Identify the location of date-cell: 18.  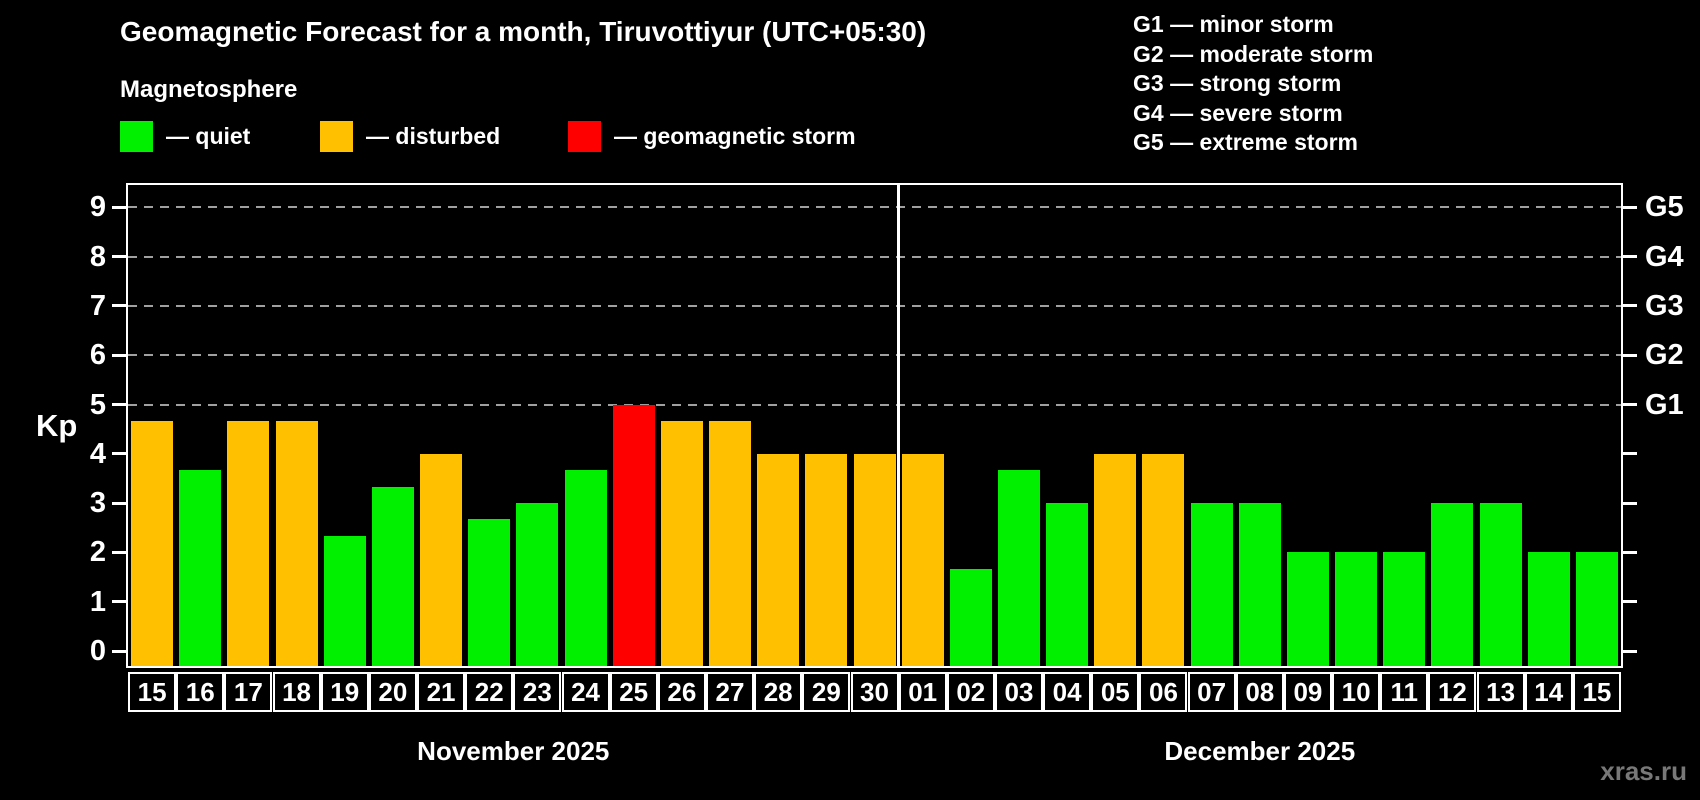
(296, 692).